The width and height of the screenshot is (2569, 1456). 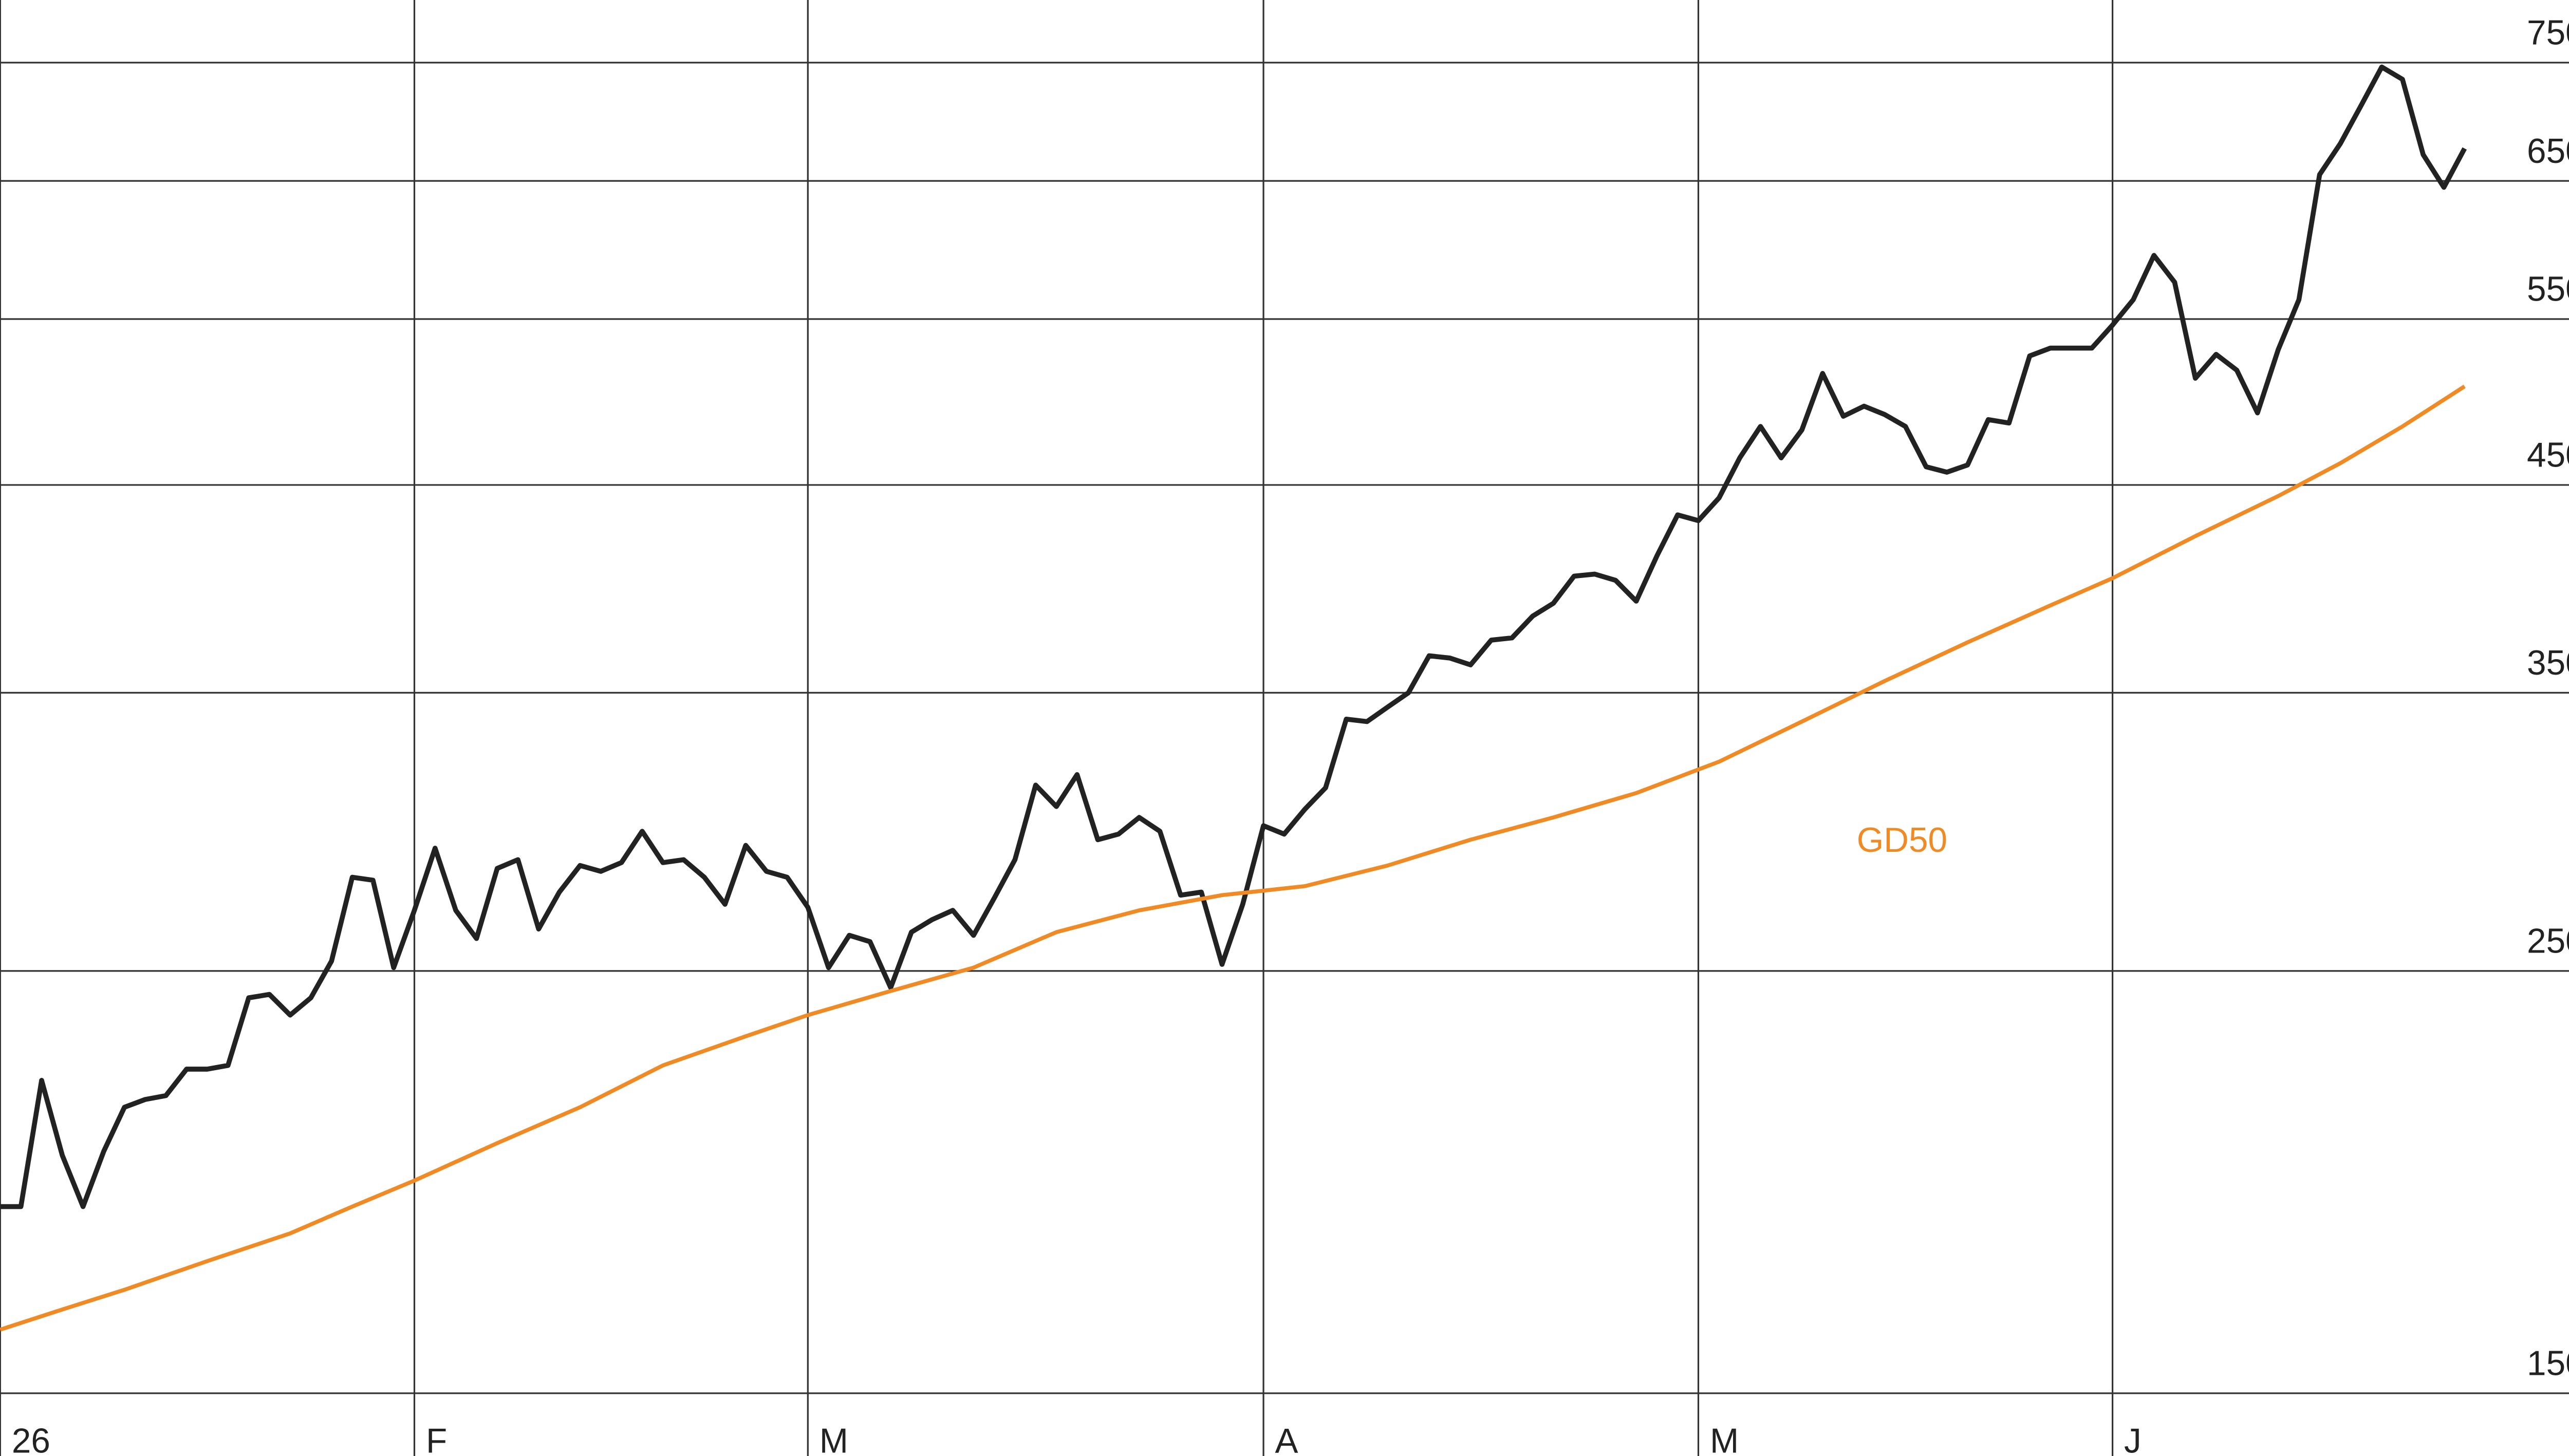 I want to click on series-label: GD50, so click(x=1902, y=840).